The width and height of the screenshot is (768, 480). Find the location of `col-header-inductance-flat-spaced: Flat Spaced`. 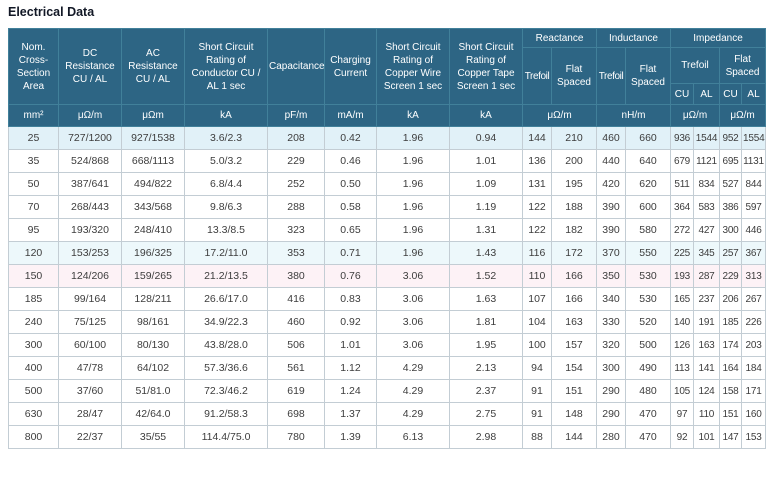

col-header-inductance-flat-spaced: Flat Spaced is located at coordinates (648, 76).